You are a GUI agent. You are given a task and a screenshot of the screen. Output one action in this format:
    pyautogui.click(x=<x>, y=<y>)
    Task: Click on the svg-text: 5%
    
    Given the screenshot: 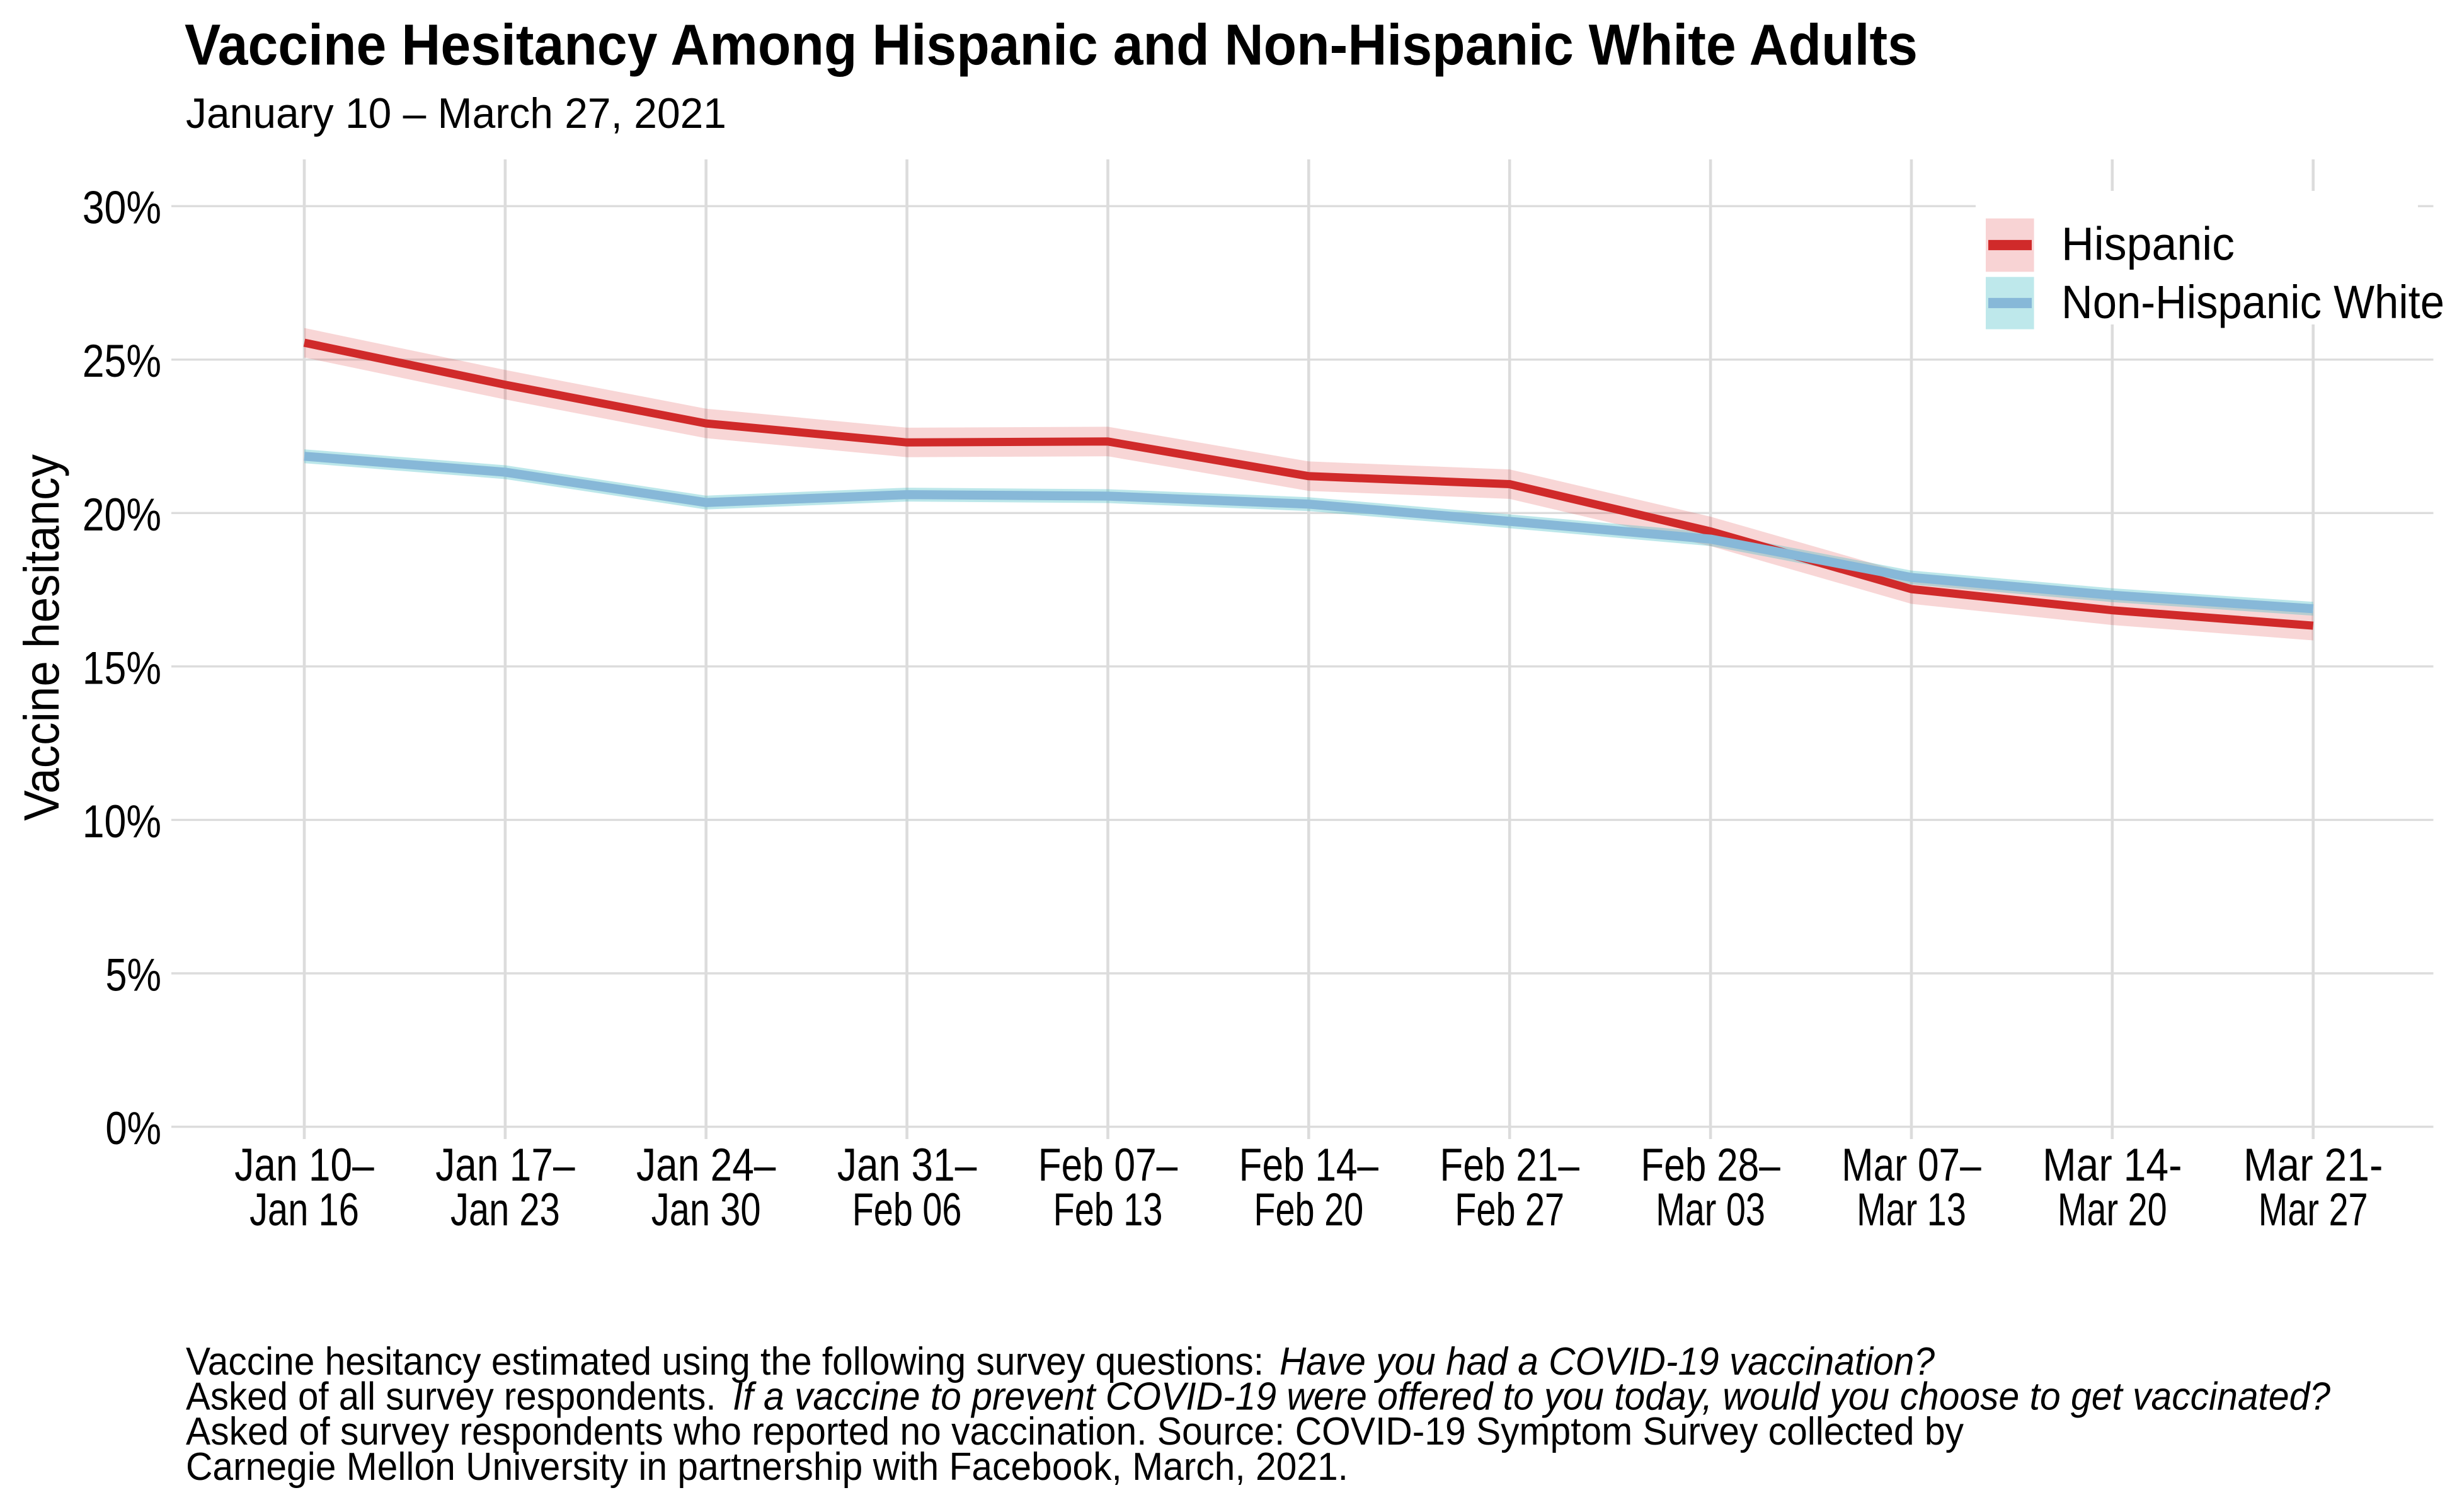 What is the action you would take?
    pyautogui.click(x=133, y=975)
    